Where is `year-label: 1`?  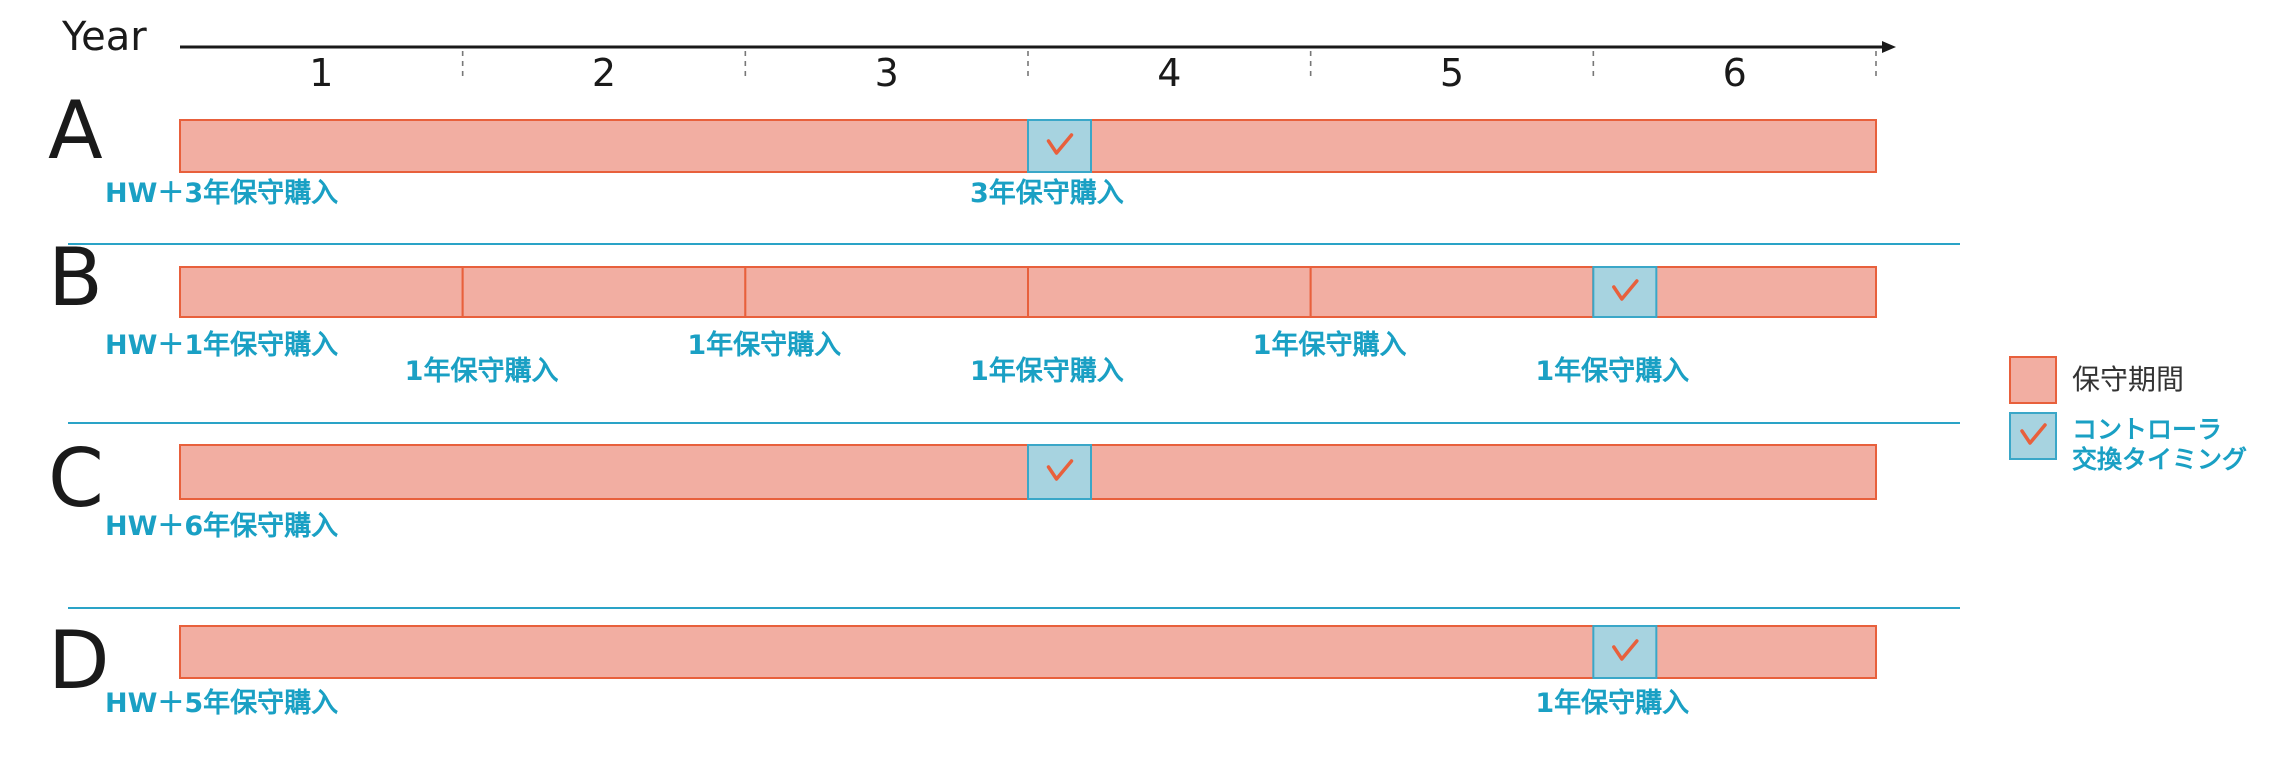 year-label: 1 is located at coordinates (321, 73).